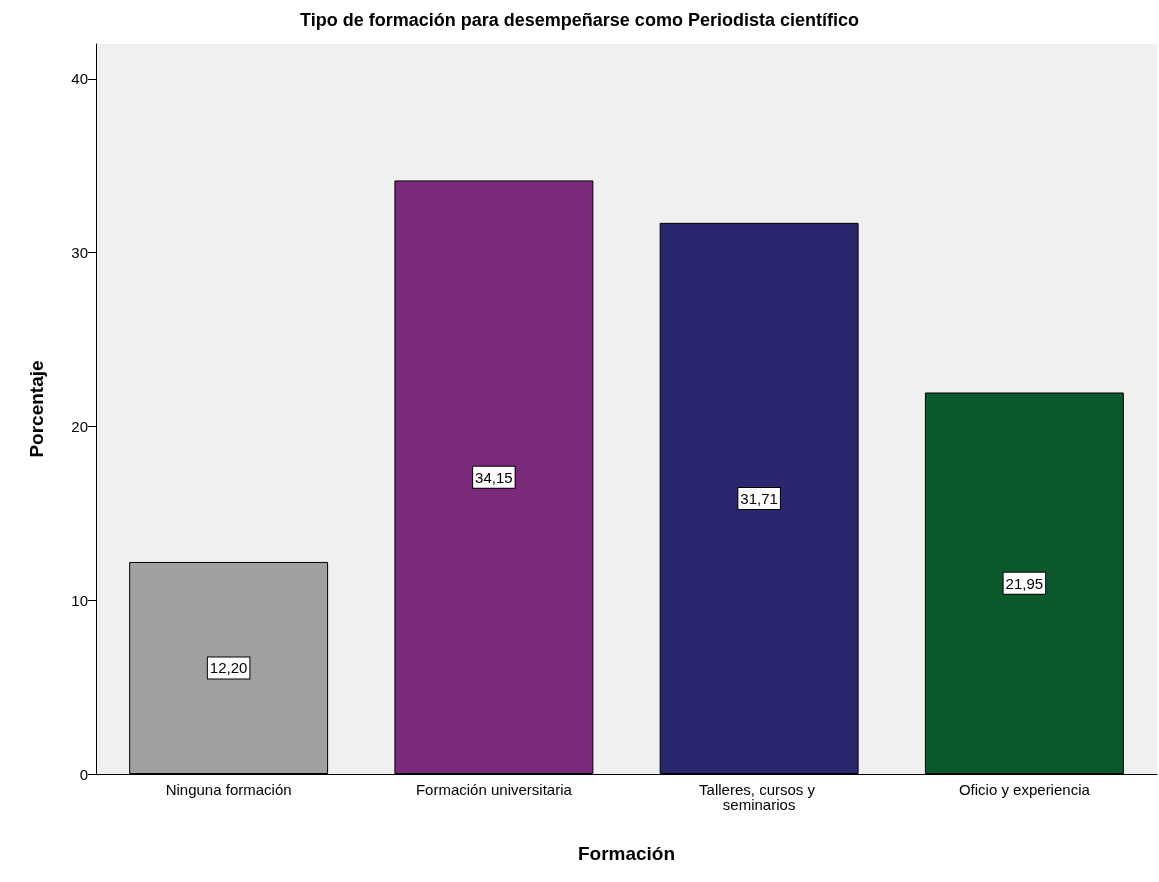 The width and height of the screenshot is (1159, 882). What do you see at coordinates (228, 789) in the screenshot?
I see `x-tick-label: Ninguna formación` at bounding box center [228, 789].